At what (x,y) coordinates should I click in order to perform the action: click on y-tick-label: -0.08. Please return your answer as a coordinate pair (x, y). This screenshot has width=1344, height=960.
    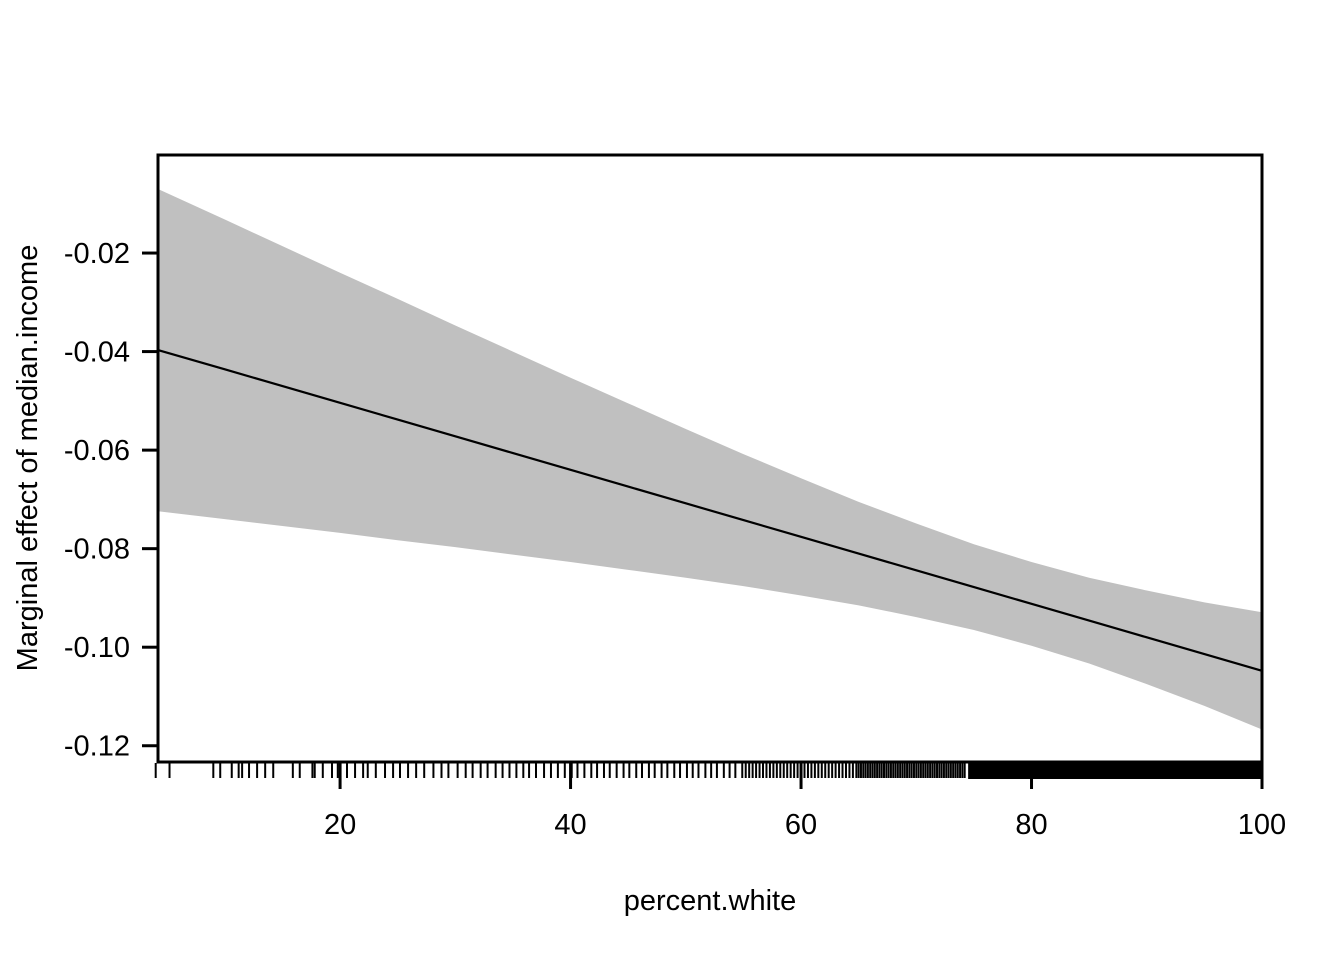
    Looking at the image, I should click on (97, 550).